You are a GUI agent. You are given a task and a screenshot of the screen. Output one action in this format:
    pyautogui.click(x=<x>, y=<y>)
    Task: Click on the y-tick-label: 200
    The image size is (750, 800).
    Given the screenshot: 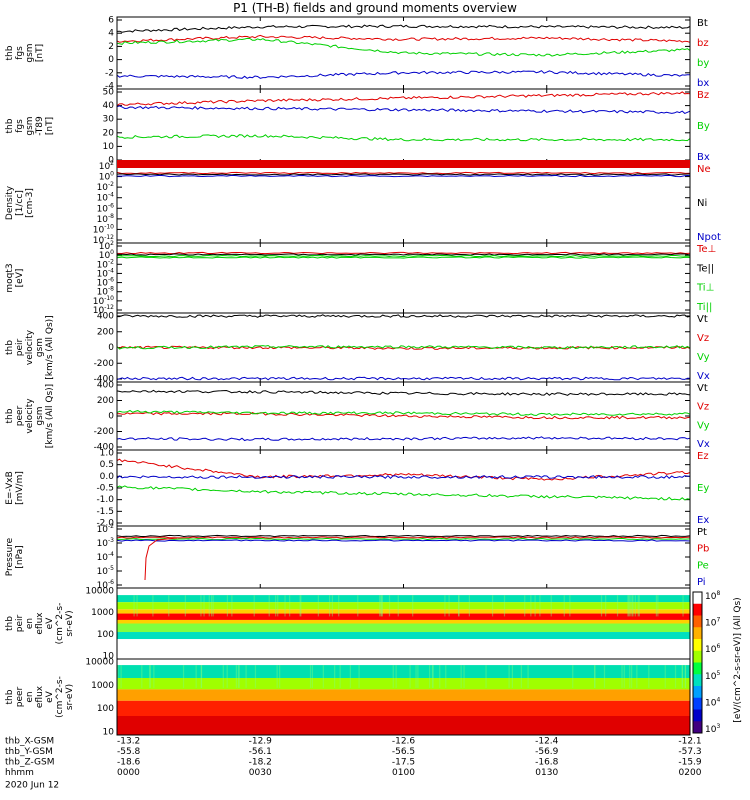 What is the action you would take?
    pyautogui.click(x=105, y=401)
    